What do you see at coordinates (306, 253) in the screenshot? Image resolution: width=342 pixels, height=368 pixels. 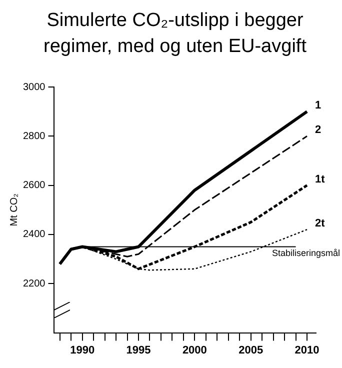 I see `ref-line-label: Stabiliseringsmål` at bounding box center [306, 253].